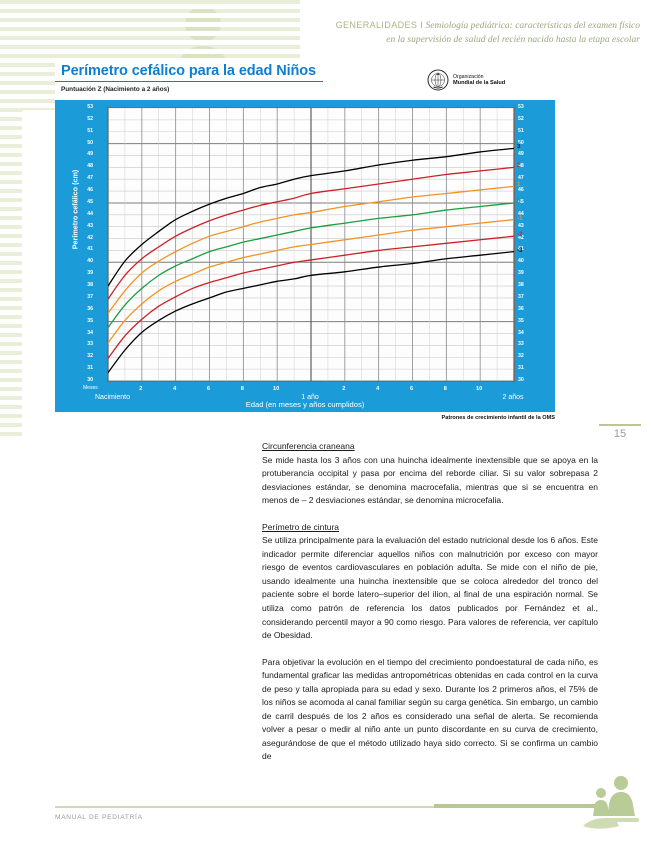 Image resolution: width=655 pixels, height=848 pixels. What do you see at coordinates (189, 72) in the screenshot?
I see `chart-title: Perímetro cefálico para la edad Niños` at bounding box center [189, 72].